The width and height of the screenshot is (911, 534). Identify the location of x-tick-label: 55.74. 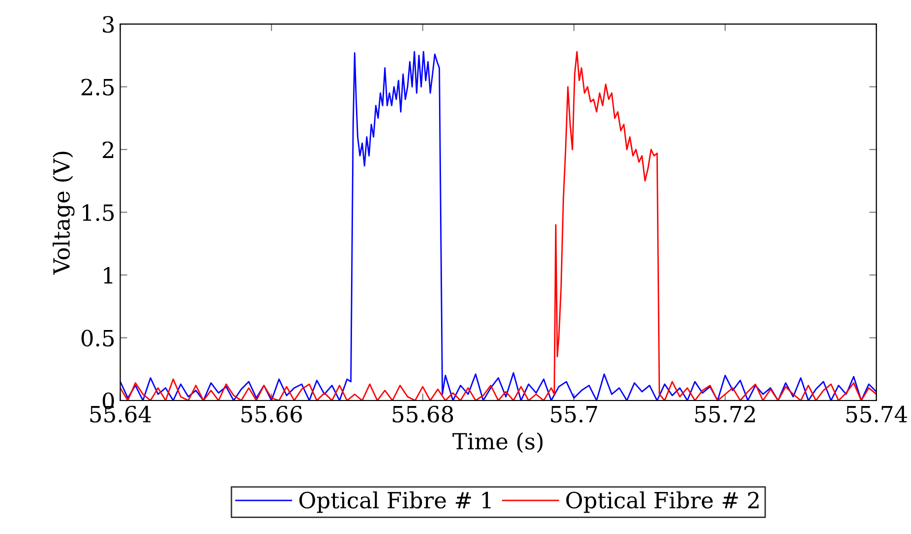
(877, 414).